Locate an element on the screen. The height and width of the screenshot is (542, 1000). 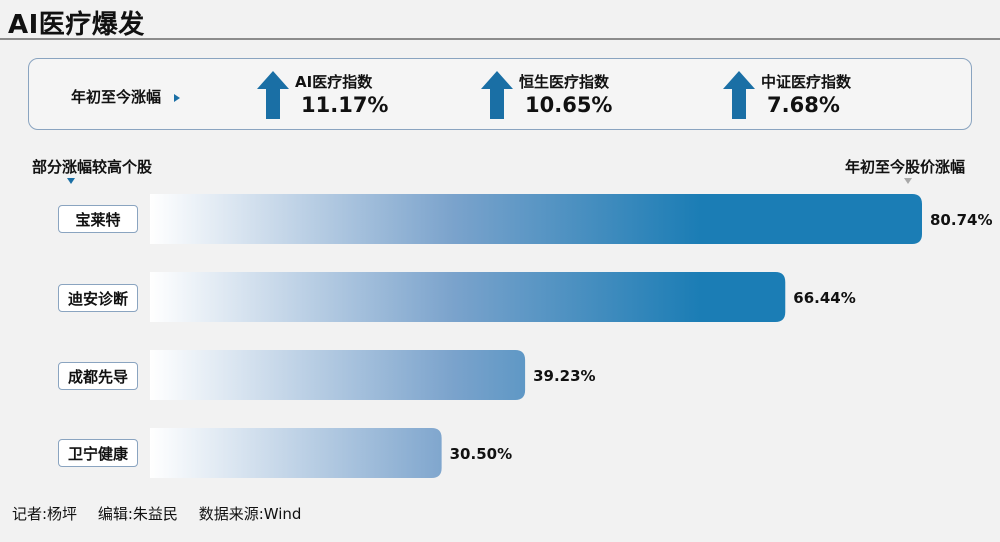
index-name: 恒生医疗指数 is located at coordinates (564, 82).